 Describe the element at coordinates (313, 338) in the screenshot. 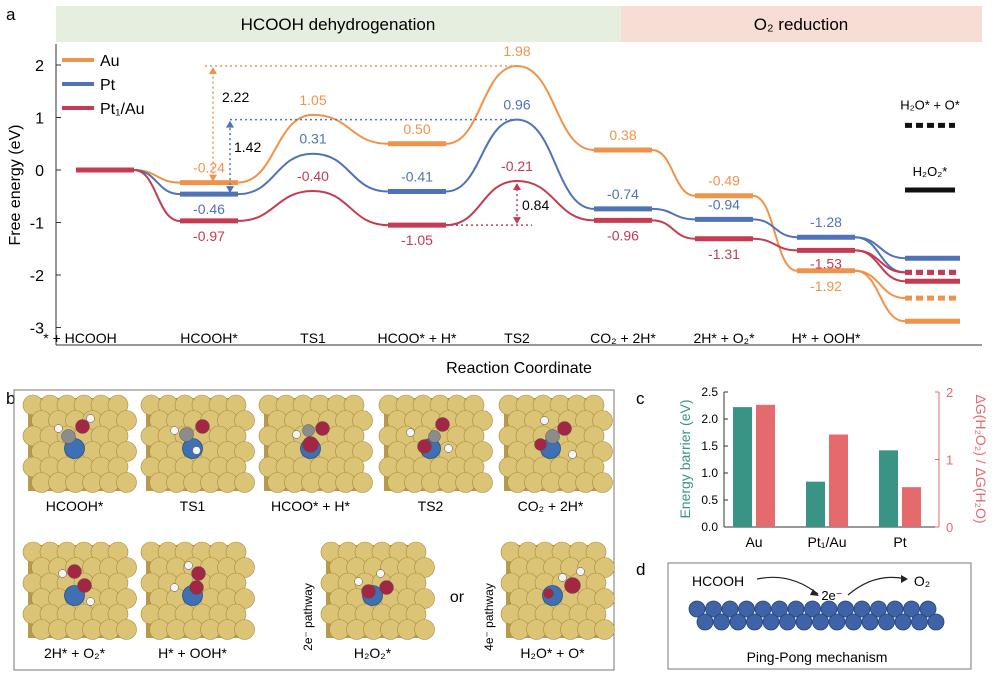

I see `x-category-label: TS1` at that location.